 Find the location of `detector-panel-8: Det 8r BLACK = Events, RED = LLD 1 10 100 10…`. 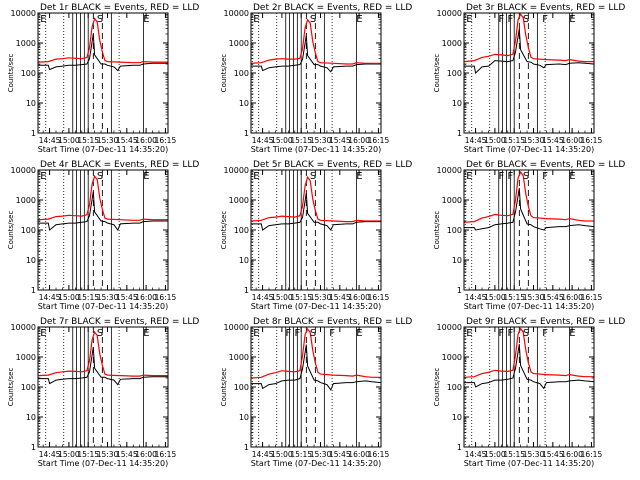

detector-panel-8: Det 8r BLACK = Events, RED = LLD 1 10 100 10… is located at coordinates (316, 392).